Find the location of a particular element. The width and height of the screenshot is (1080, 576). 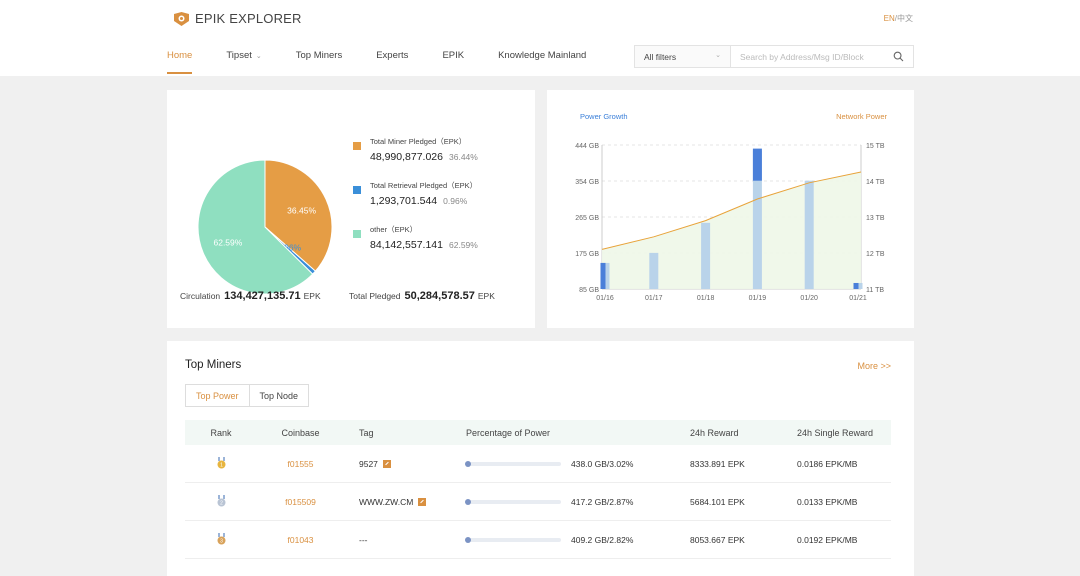

search-input is located at coordinates (806, 56).